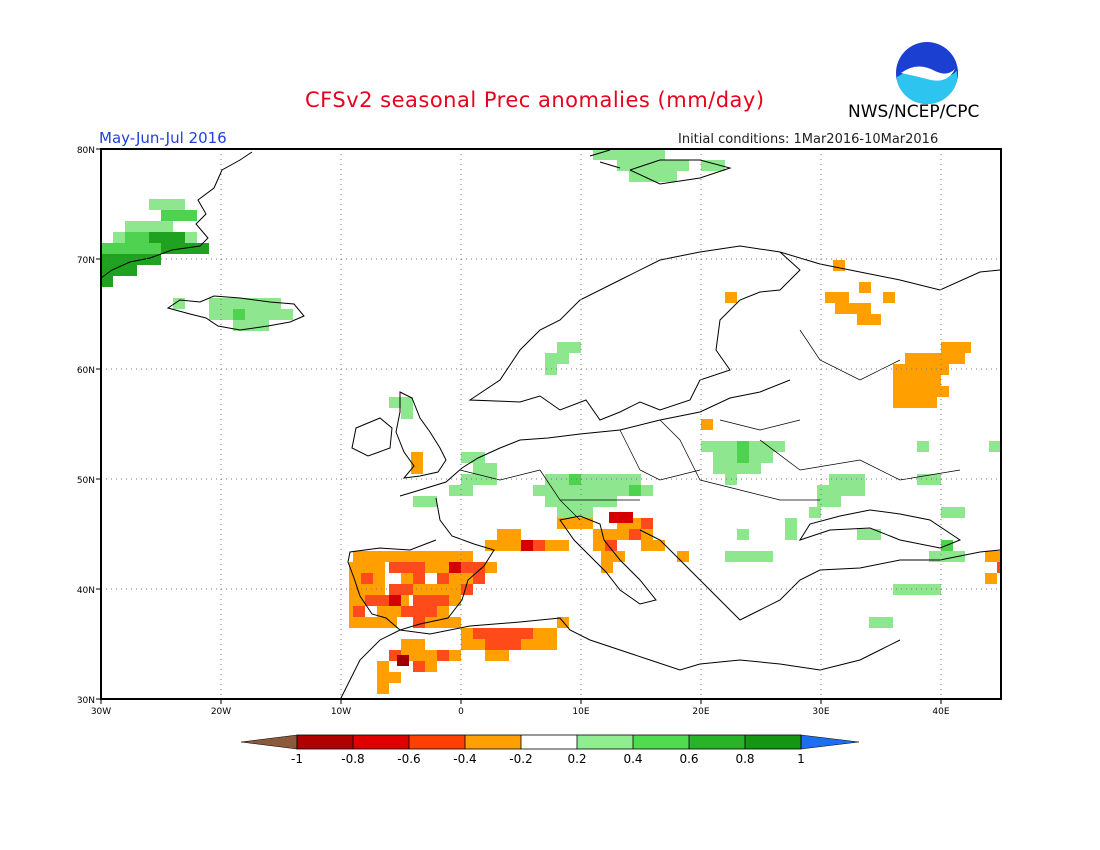 The image size is (1100, 850). What do you see at coordinates (421, 435) in the screenshot?
I see `britain-coast` at bounding box center [421, 435].